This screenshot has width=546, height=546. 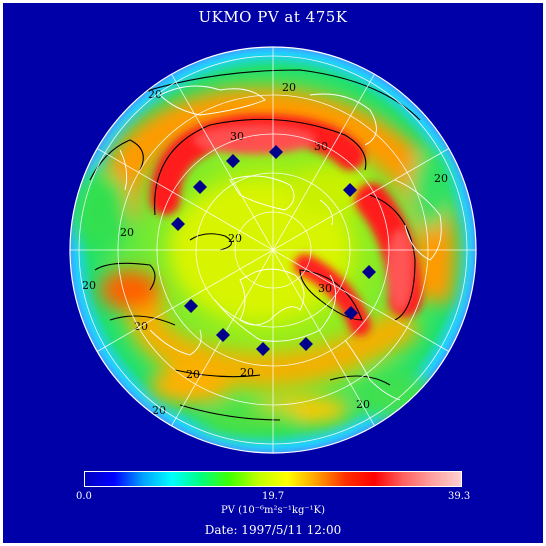 What do you see at coordinates (273, 510) in the screenshot?
I see `colorbar-label: PV (10⁻⁶m²s⁻¹kg⁻¹K)` at bounding box center [273, 510].